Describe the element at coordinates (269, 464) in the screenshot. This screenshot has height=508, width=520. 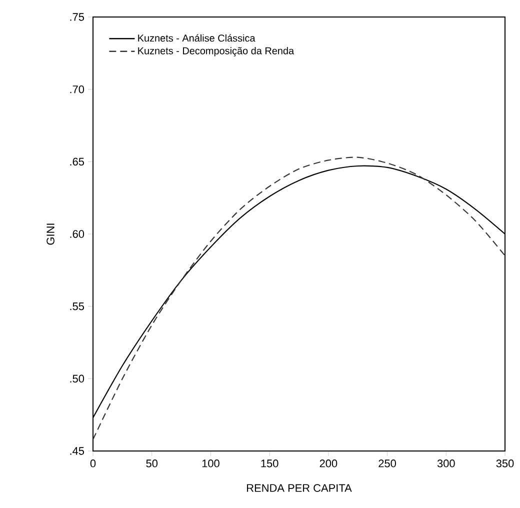
I see `x-tick-label: 150` at that location.